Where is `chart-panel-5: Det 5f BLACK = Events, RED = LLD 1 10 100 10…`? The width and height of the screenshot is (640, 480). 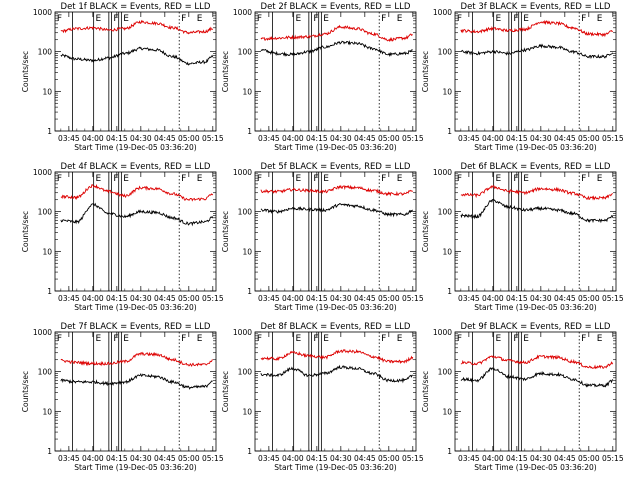
chart-panel-5: Det 5f BLACK = Events, RED = LLD 1 10 100 10… is located at coordinates (322, 237).